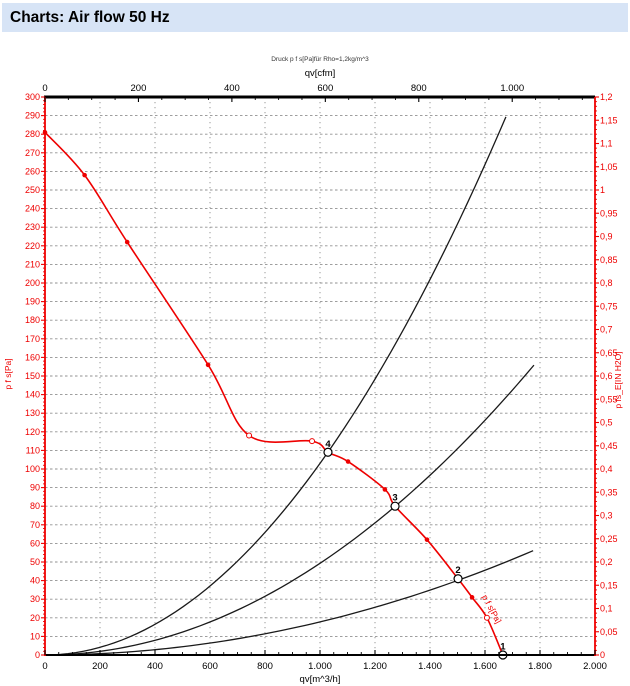  Describe the element at coordinates (606, 423) in the screenshot. I see `right-axis-tick-label: 0,5` at that location.